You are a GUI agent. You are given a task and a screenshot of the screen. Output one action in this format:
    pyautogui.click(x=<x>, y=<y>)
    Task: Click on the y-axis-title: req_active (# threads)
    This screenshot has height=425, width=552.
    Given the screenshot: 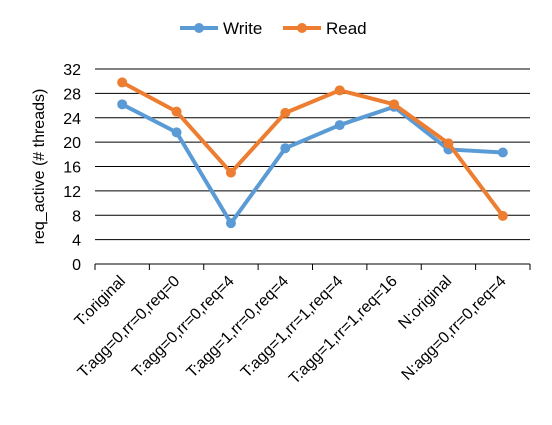 What is the action you would take?
    pyautogui.click(x=39, y=167)
    